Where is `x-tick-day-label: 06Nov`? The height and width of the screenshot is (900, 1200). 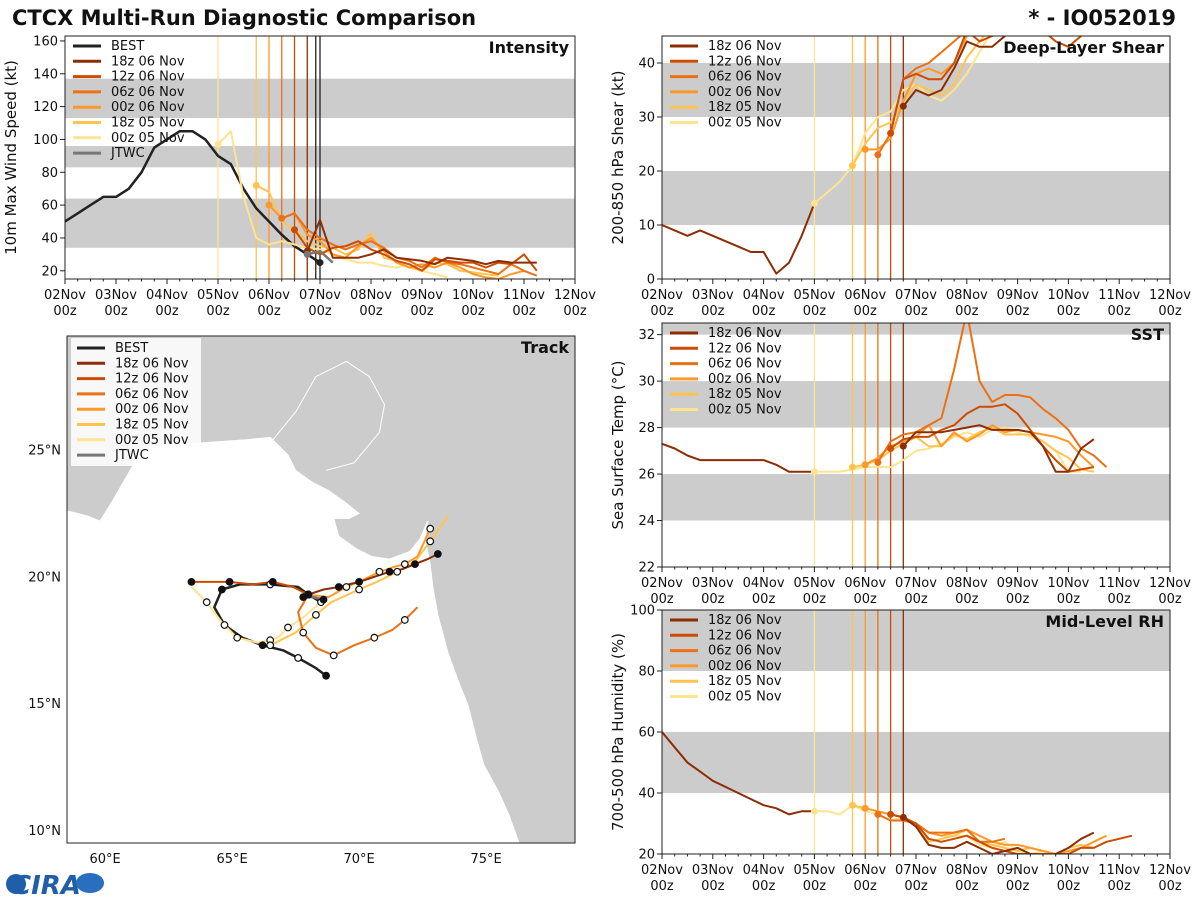 x-tick-day-label: 06Nov is located at coordinates (269, 295).